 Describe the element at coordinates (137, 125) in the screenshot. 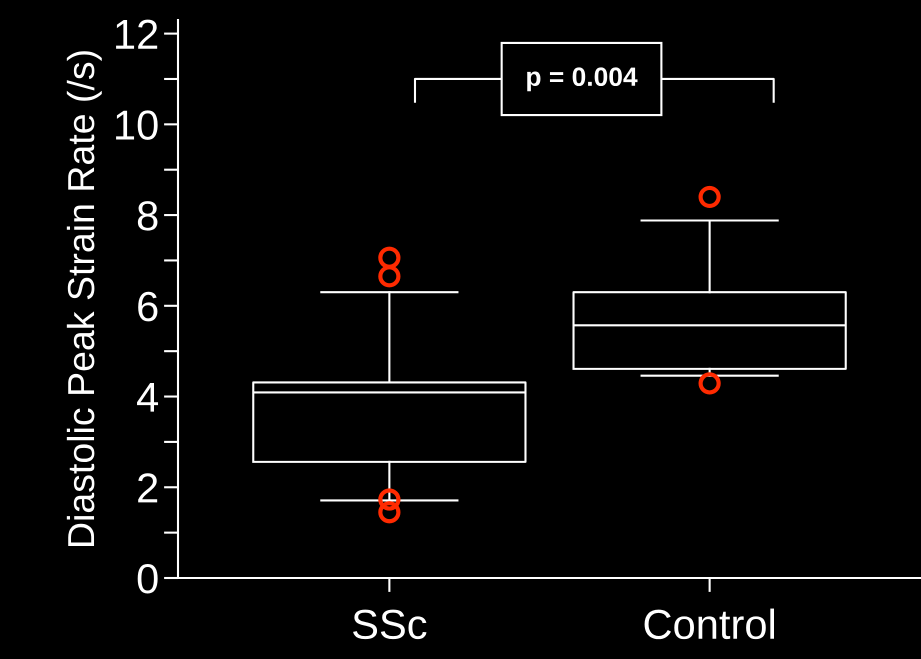

I see `y-tick-label: 10` at that location.